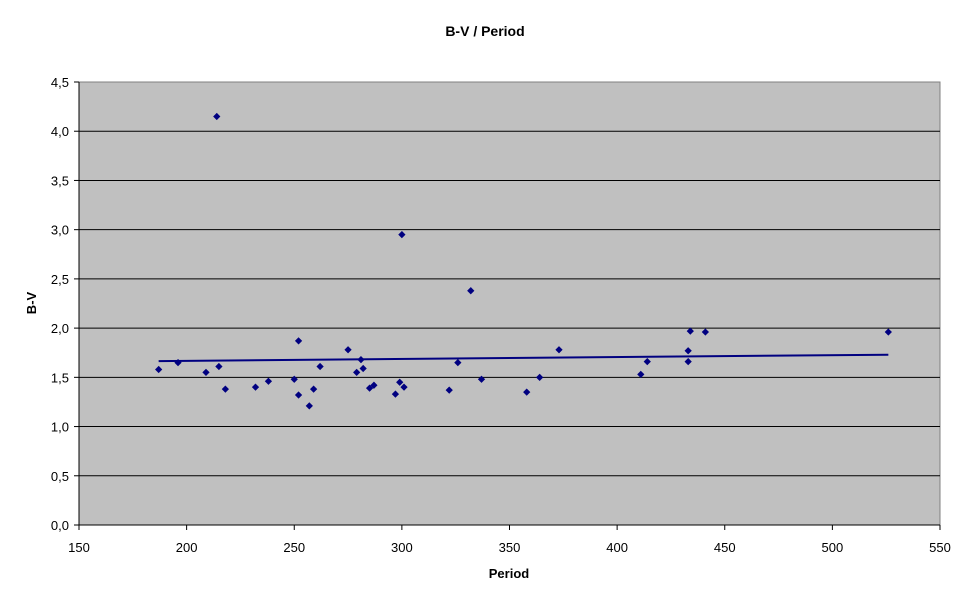 This screenshot has width=970, height=604. Describe the element at coordinates (60, 377) in the screenshot. I see `y-tick-label: 1,5` at that location.